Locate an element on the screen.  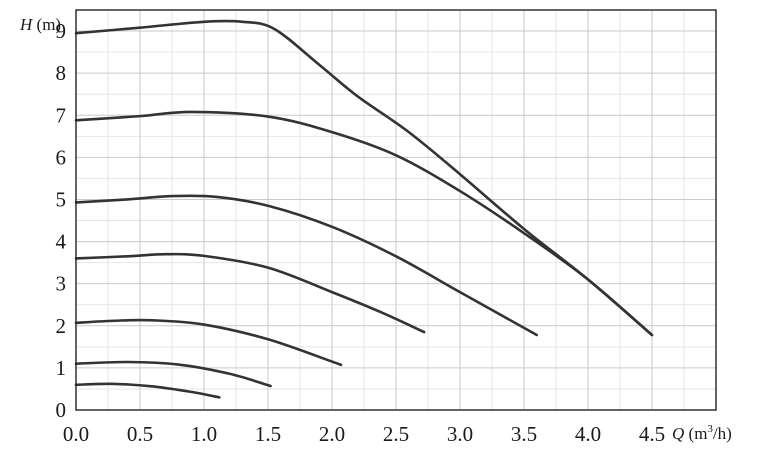
x-tick-label: 3.5 is located at coordinates (524, 434).